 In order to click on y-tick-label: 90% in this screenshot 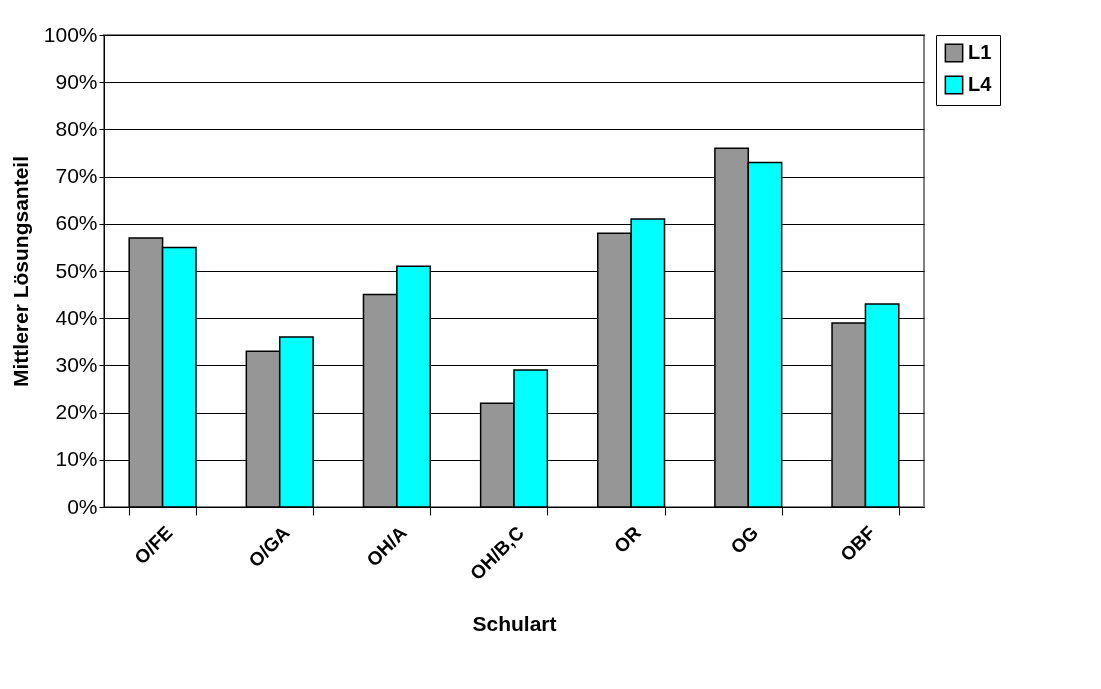, I will do `click(76, 81)`.